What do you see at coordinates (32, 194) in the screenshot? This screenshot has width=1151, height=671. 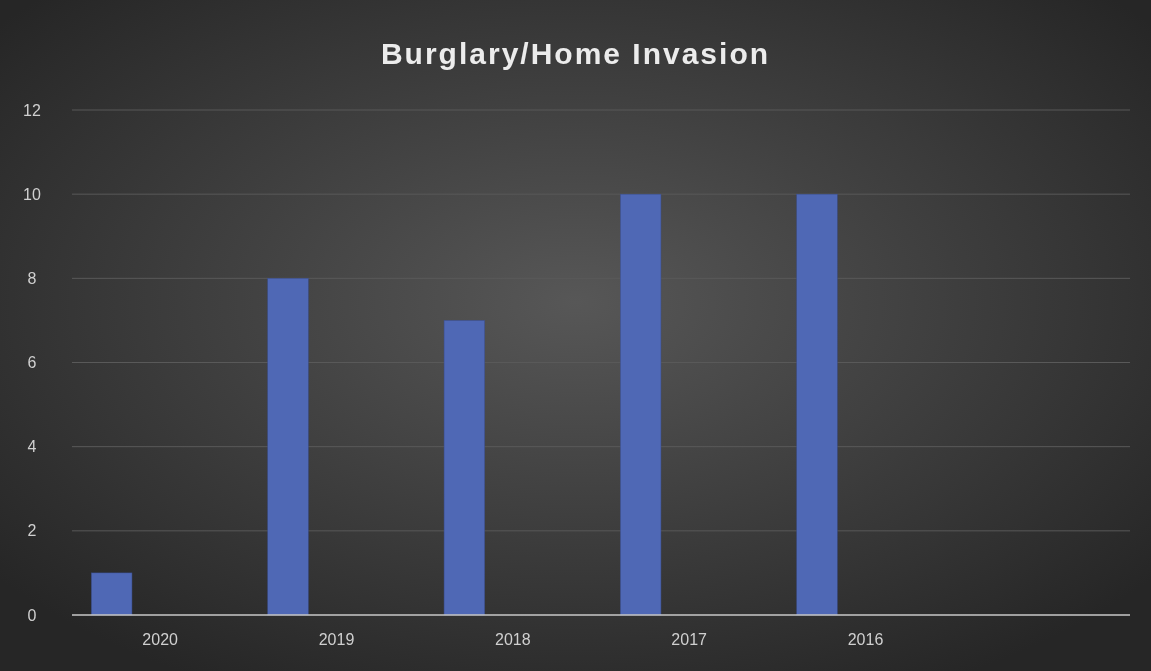 I see `y-tick-label: 10` at bounding box center [32, 194].